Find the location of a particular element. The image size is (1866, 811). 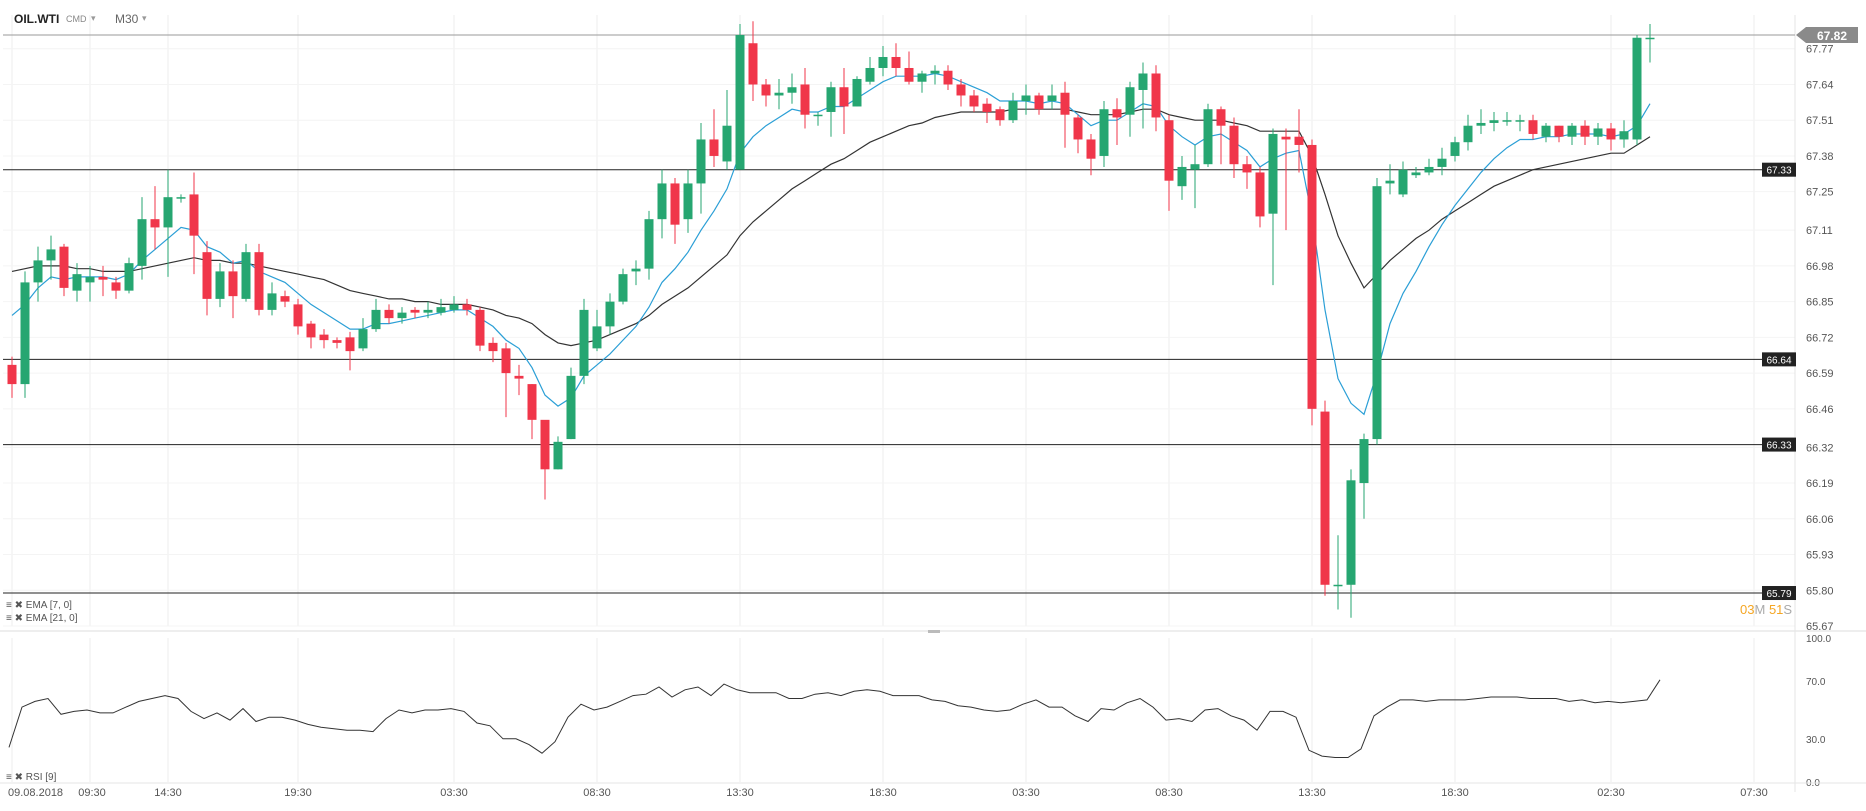

price-tick-label: 67.11 is located at coordinates (1819, 231).